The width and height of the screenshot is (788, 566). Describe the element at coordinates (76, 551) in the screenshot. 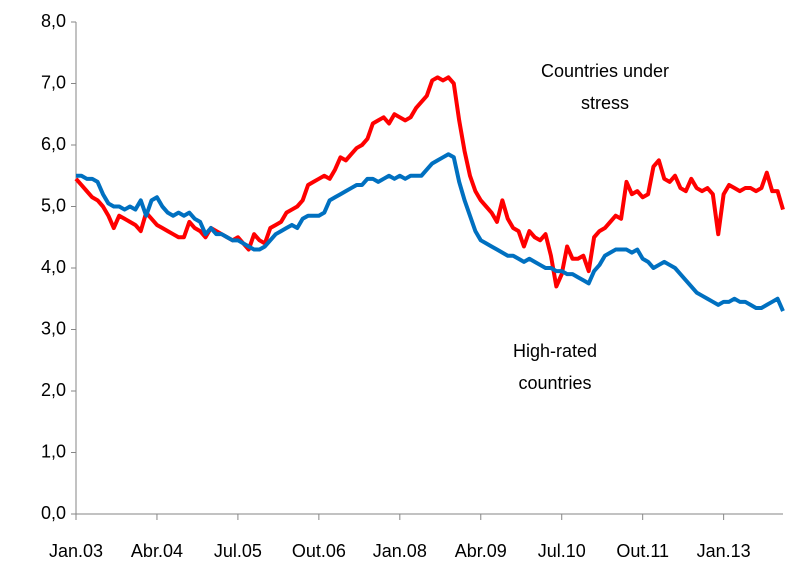

I see `x-tick-label: Jan.03` at that location.